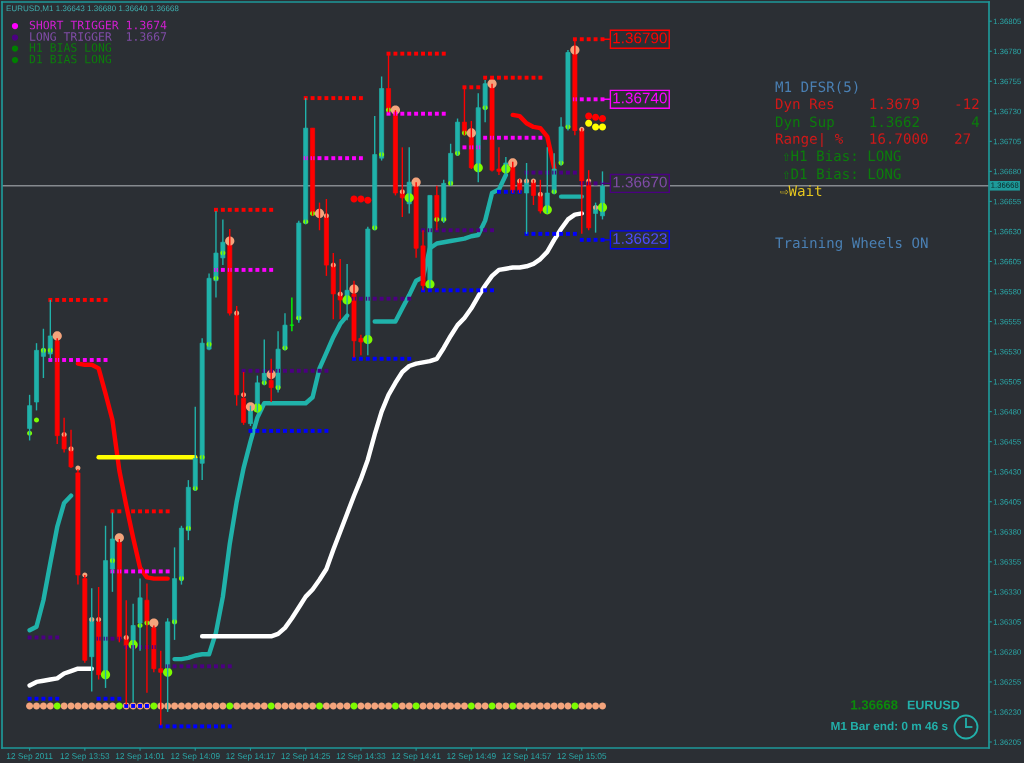  What do you see at coordinates (250, 757) in the screenshot?
I see `x-tick-label: 12 Sep 14:17` at bounding box center [250, 757].